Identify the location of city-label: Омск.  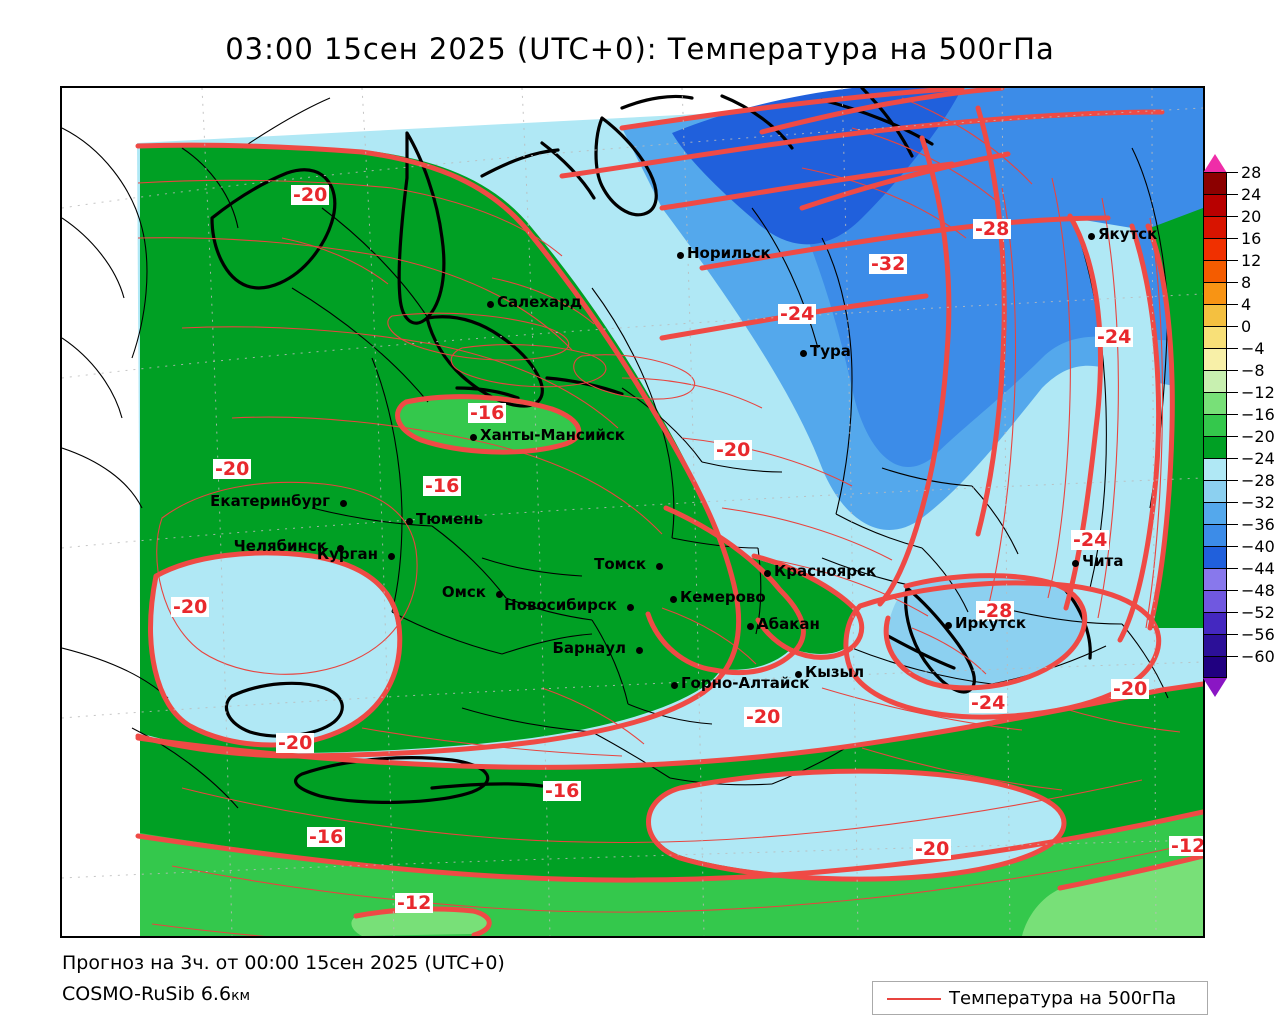
(463, 592).